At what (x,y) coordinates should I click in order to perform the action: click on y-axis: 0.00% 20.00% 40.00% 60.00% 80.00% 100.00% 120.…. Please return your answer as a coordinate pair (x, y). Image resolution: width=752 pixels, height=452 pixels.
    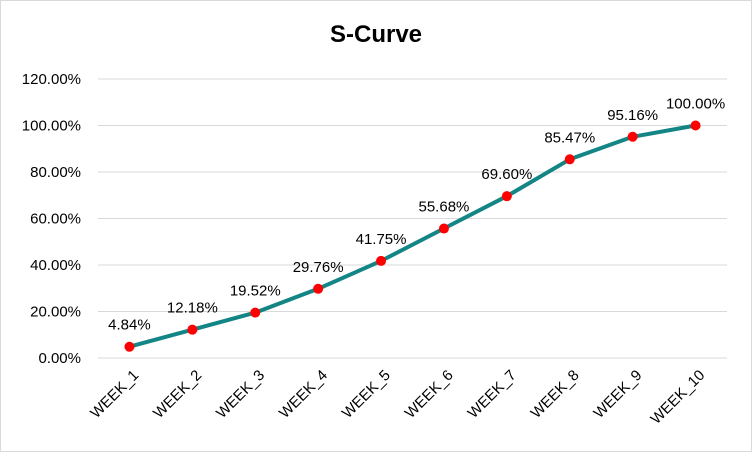
    Looking at the image, I should click on (51, 219).